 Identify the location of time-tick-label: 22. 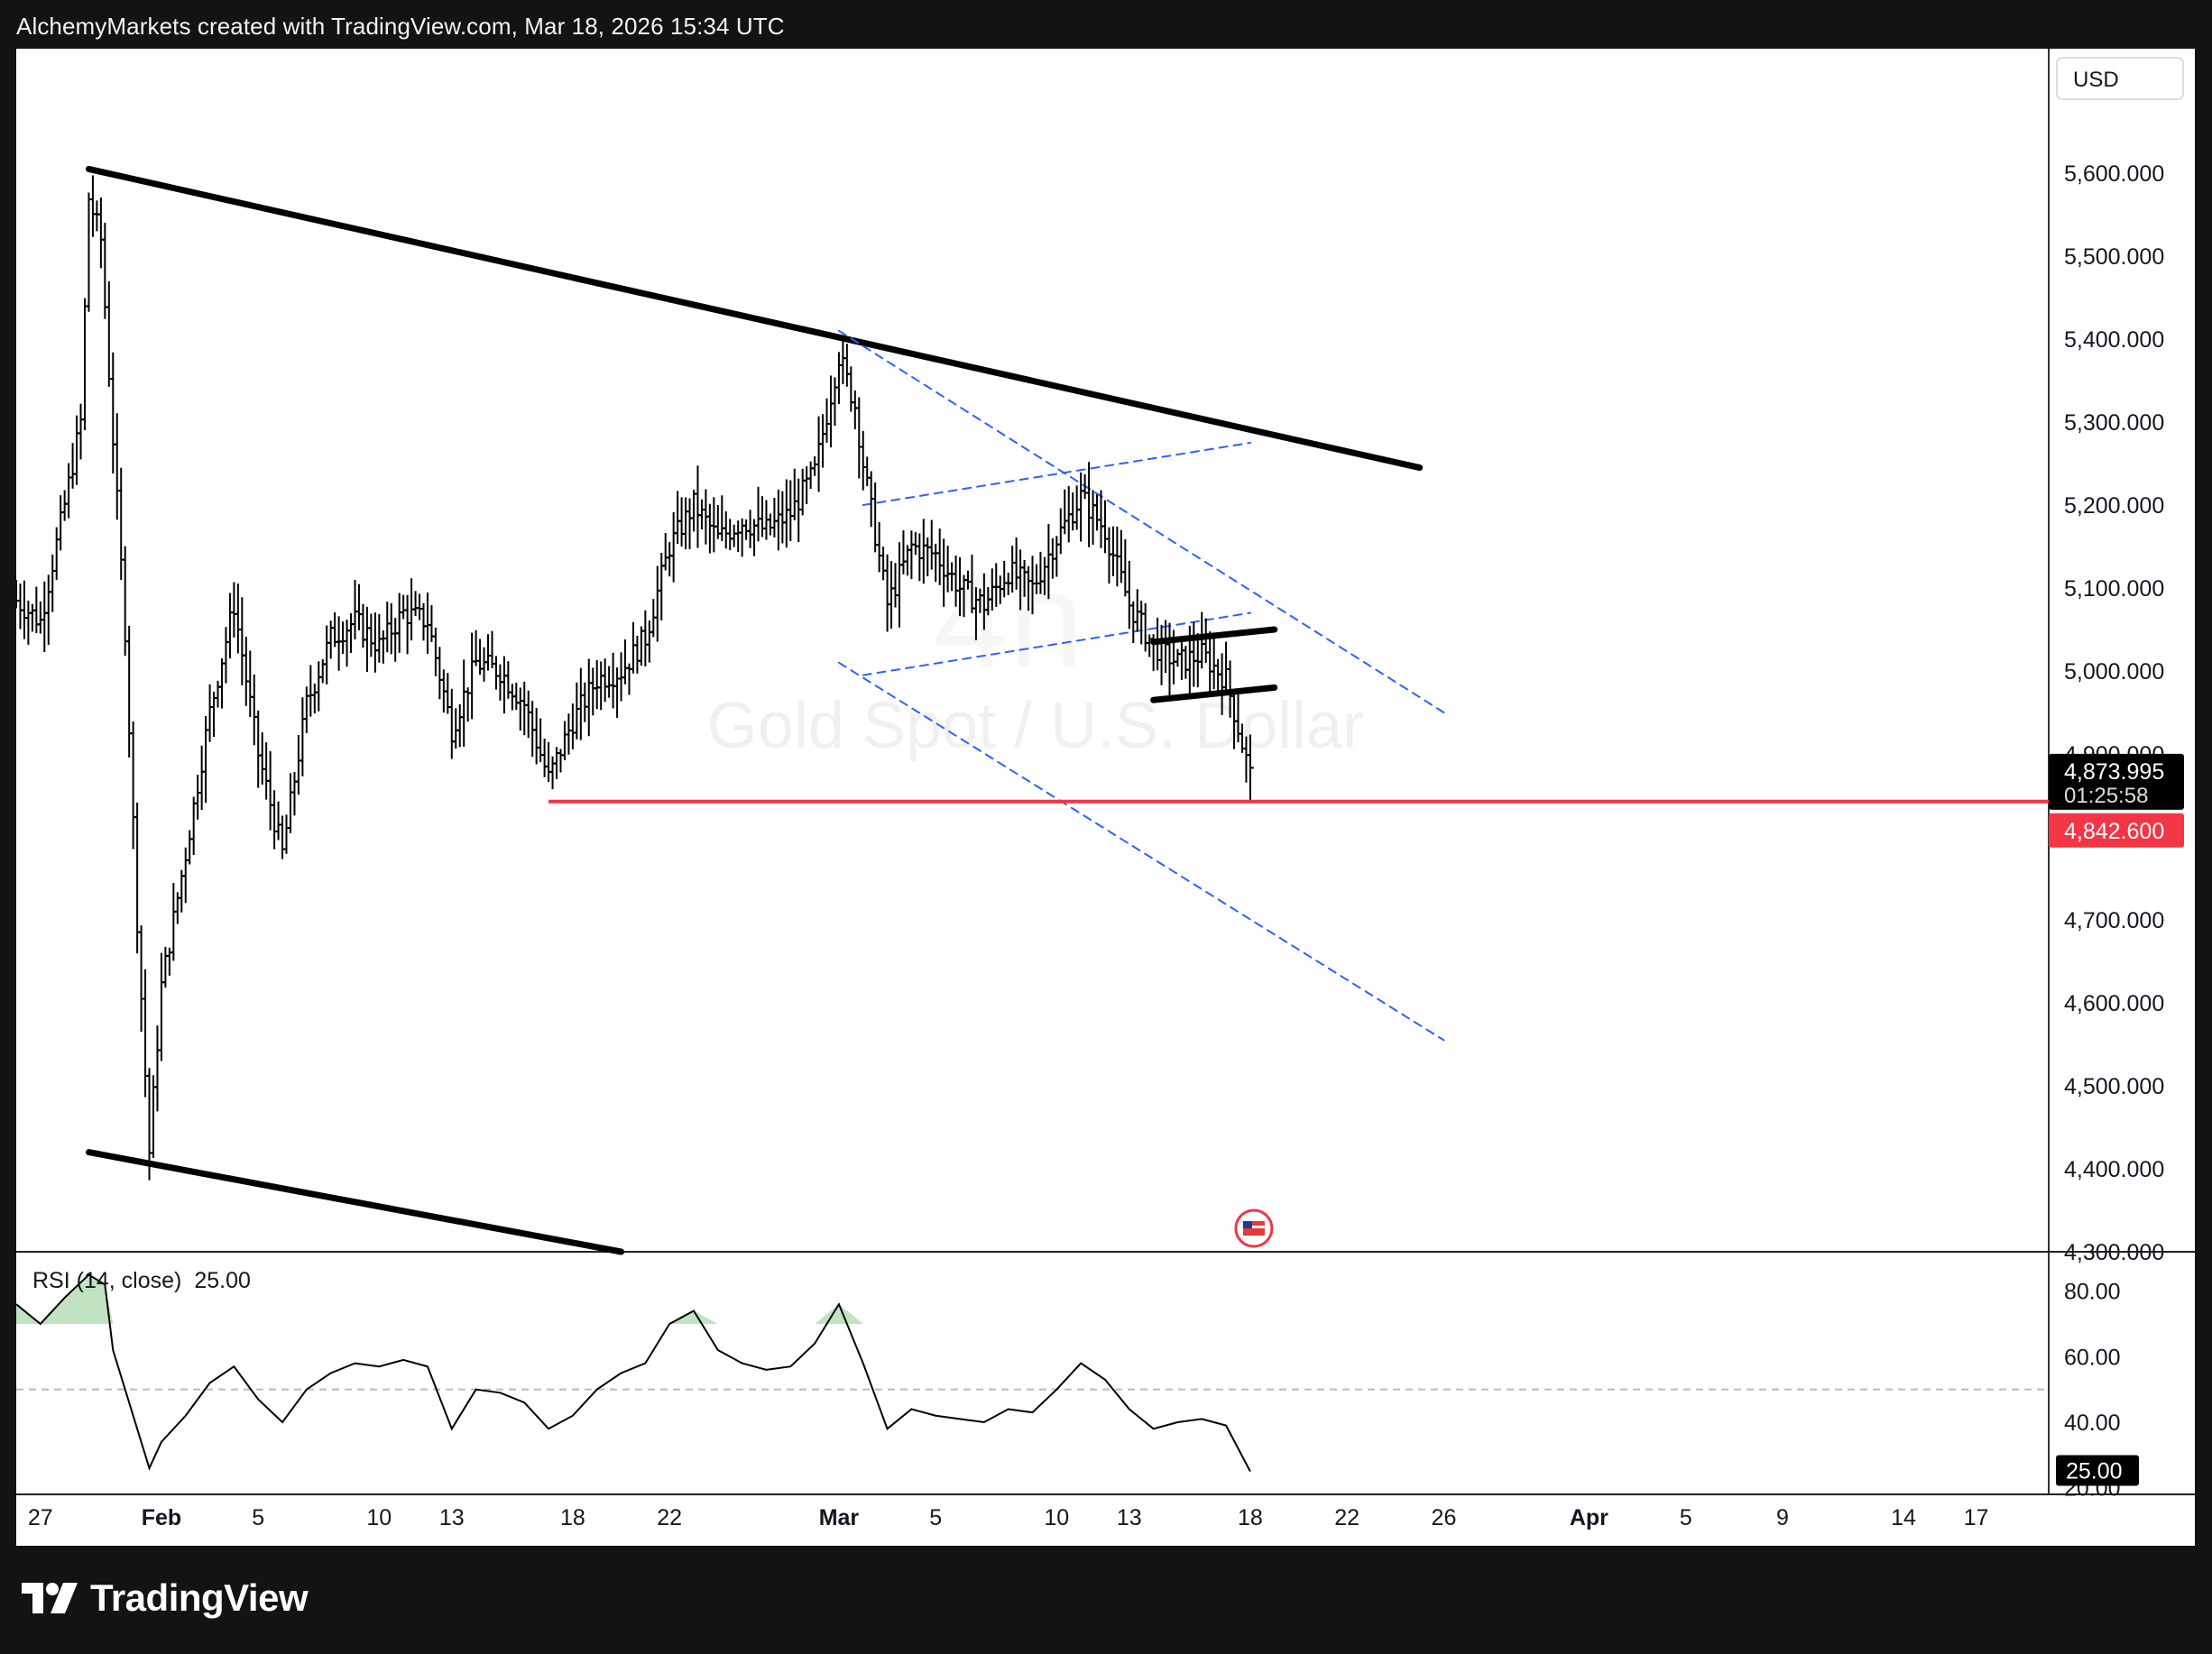
(669, 1518).